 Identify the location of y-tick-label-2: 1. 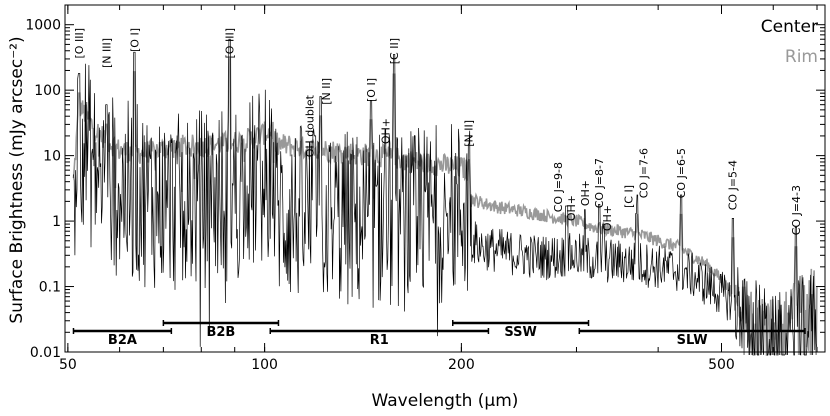
(56, 222).